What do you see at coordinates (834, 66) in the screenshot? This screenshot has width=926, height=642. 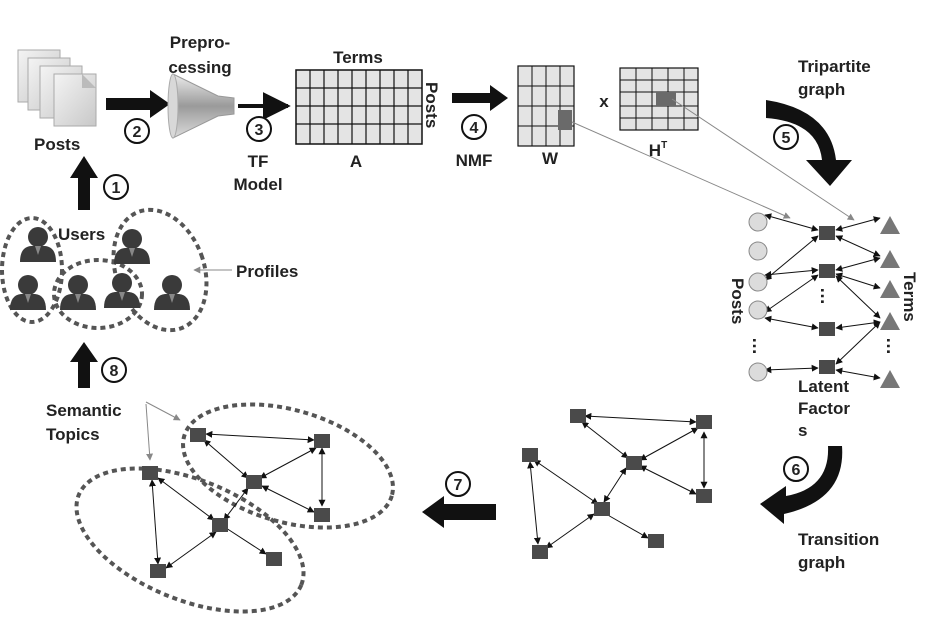 I see `tripartite-label-1: Tripartite` at bounding box center [834, 66].